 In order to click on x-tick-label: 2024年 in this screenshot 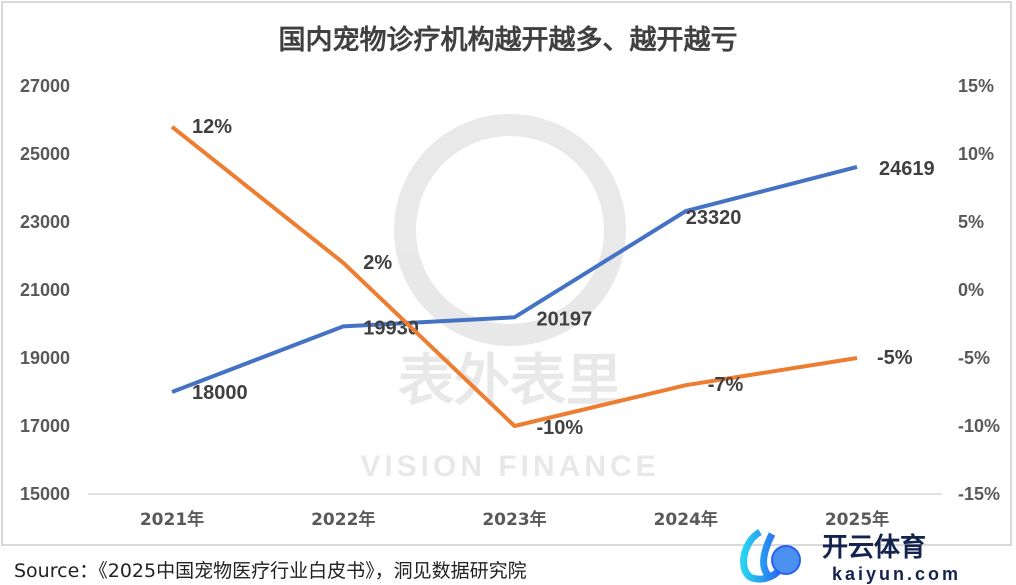, I will do `click(686, 519)`.